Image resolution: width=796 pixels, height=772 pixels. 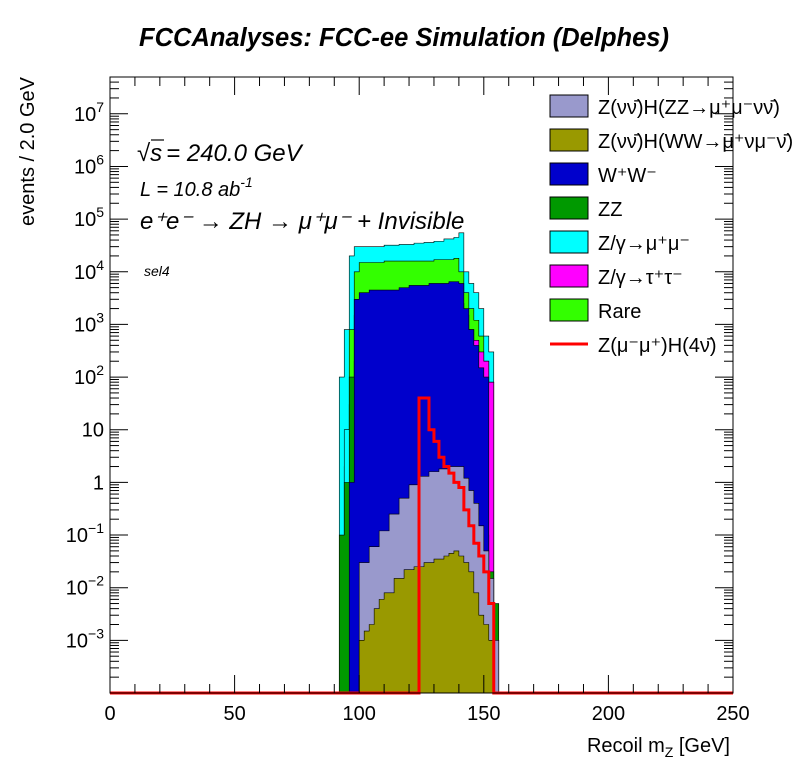 What do you see at coordinates (732, 714) in the screenshot?
I see `x-tick-label: 250` at bounding box center [732, 714].